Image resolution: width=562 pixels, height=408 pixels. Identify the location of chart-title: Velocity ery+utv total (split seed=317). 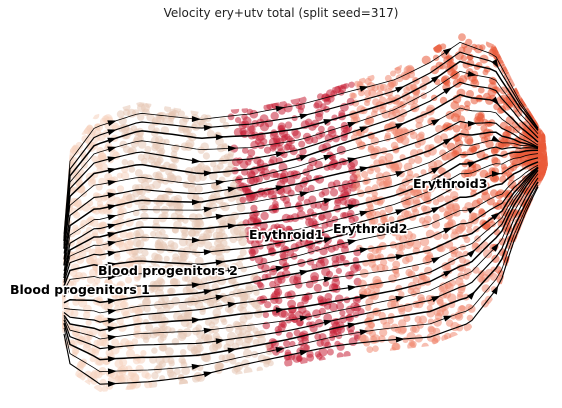
(281, 13).